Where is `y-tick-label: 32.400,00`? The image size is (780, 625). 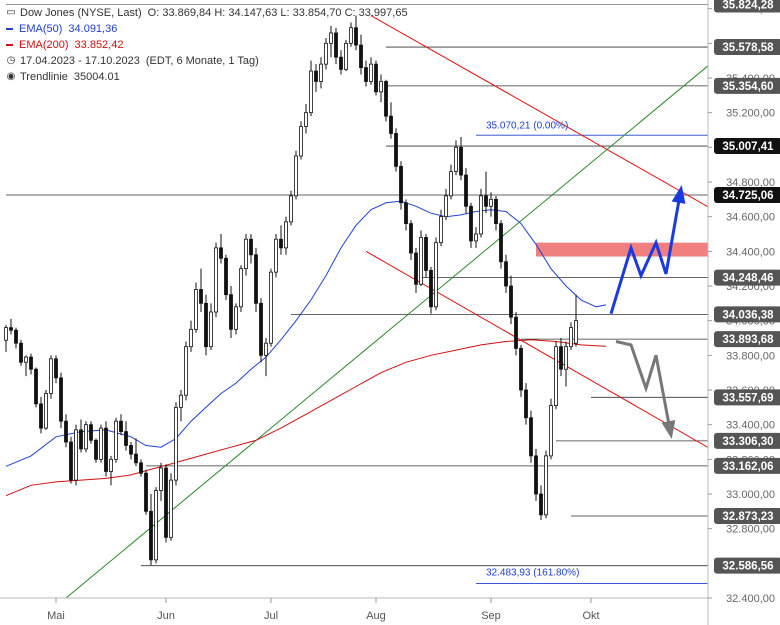 y-tick-label: 32.400,00 is located at coordinates (750, 599).